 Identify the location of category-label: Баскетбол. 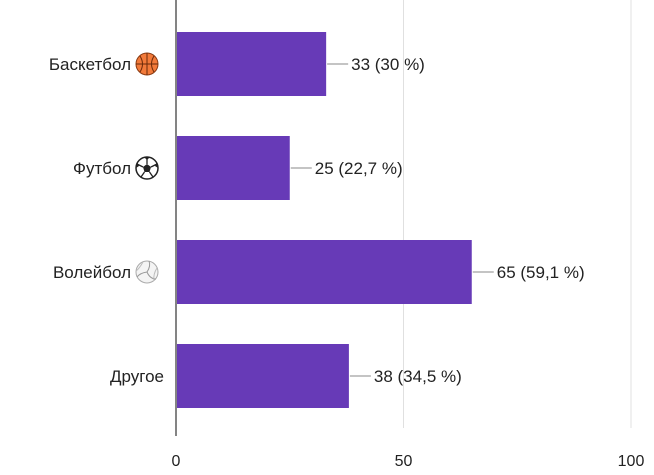
(90, 64).